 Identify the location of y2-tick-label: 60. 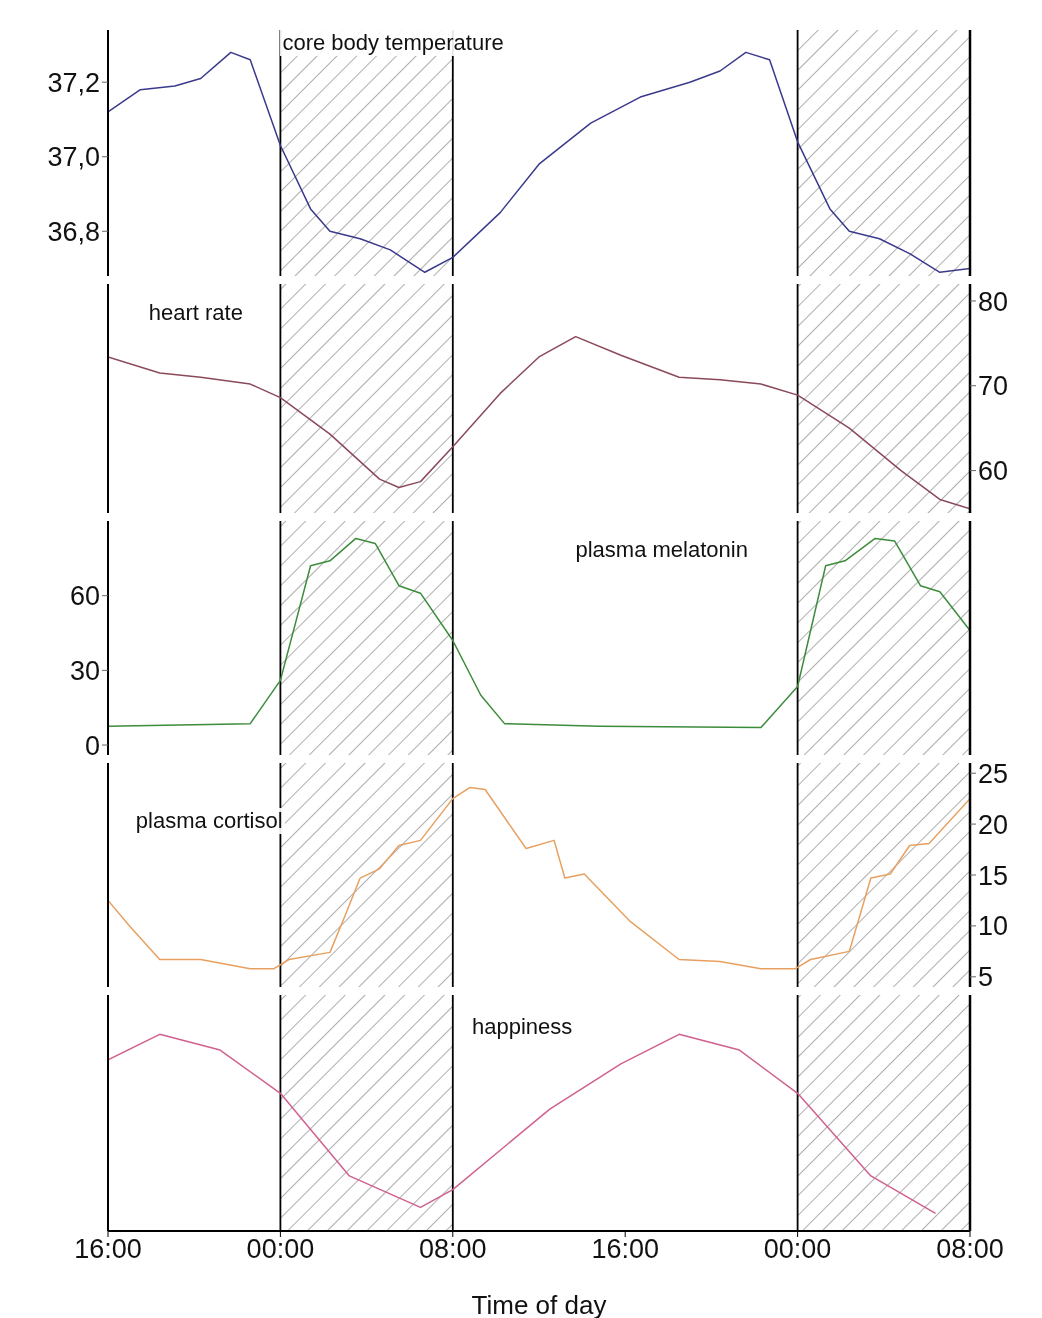
(993, 471).